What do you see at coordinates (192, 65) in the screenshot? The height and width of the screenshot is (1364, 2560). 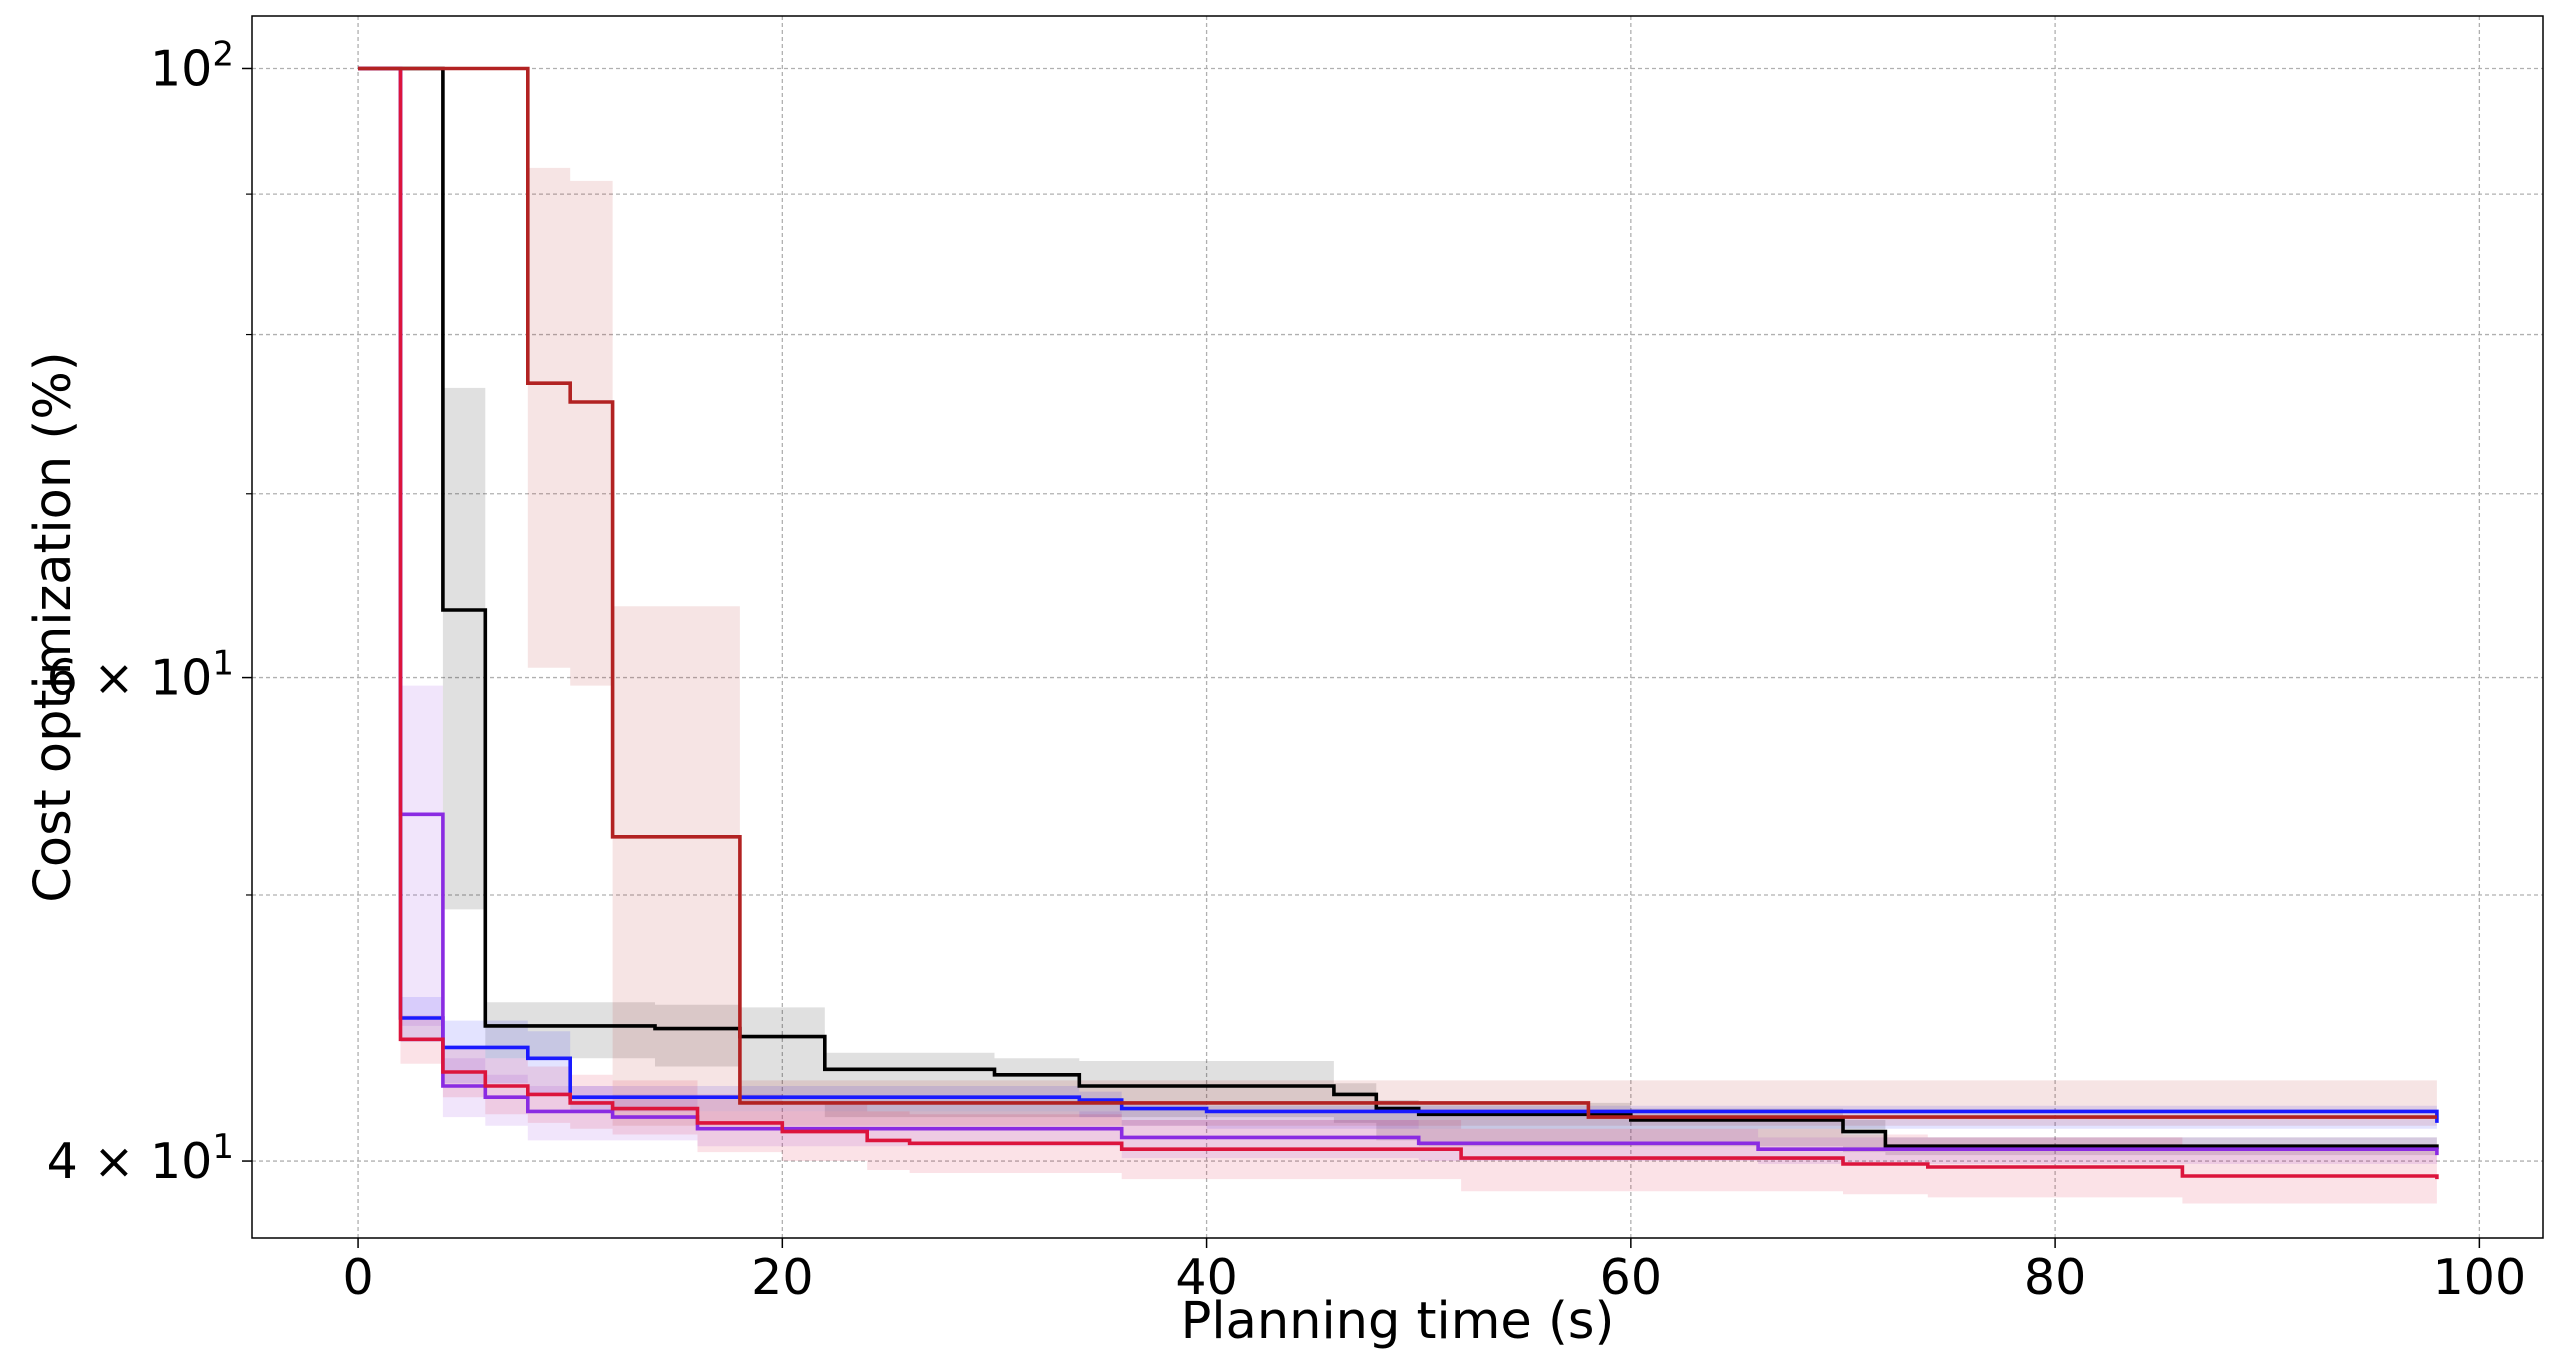 I see `y-tick-label: 102` at bounding box center [192, 65].